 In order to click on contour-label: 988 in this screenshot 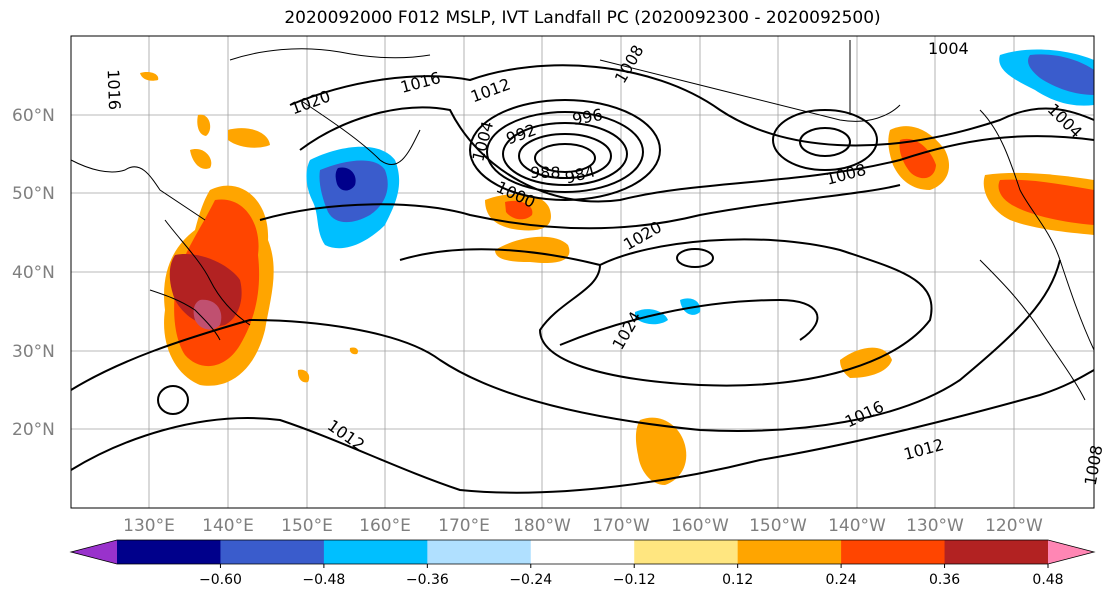, I will do `click(545, 172)`.